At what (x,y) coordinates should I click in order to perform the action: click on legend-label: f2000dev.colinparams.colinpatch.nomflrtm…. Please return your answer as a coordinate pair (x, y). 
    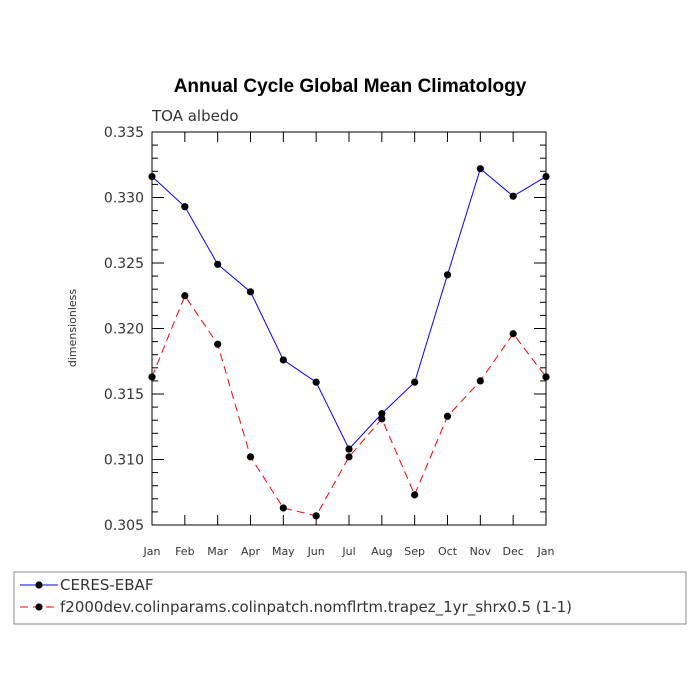
    Looking at the image, I should click on (316, 607).